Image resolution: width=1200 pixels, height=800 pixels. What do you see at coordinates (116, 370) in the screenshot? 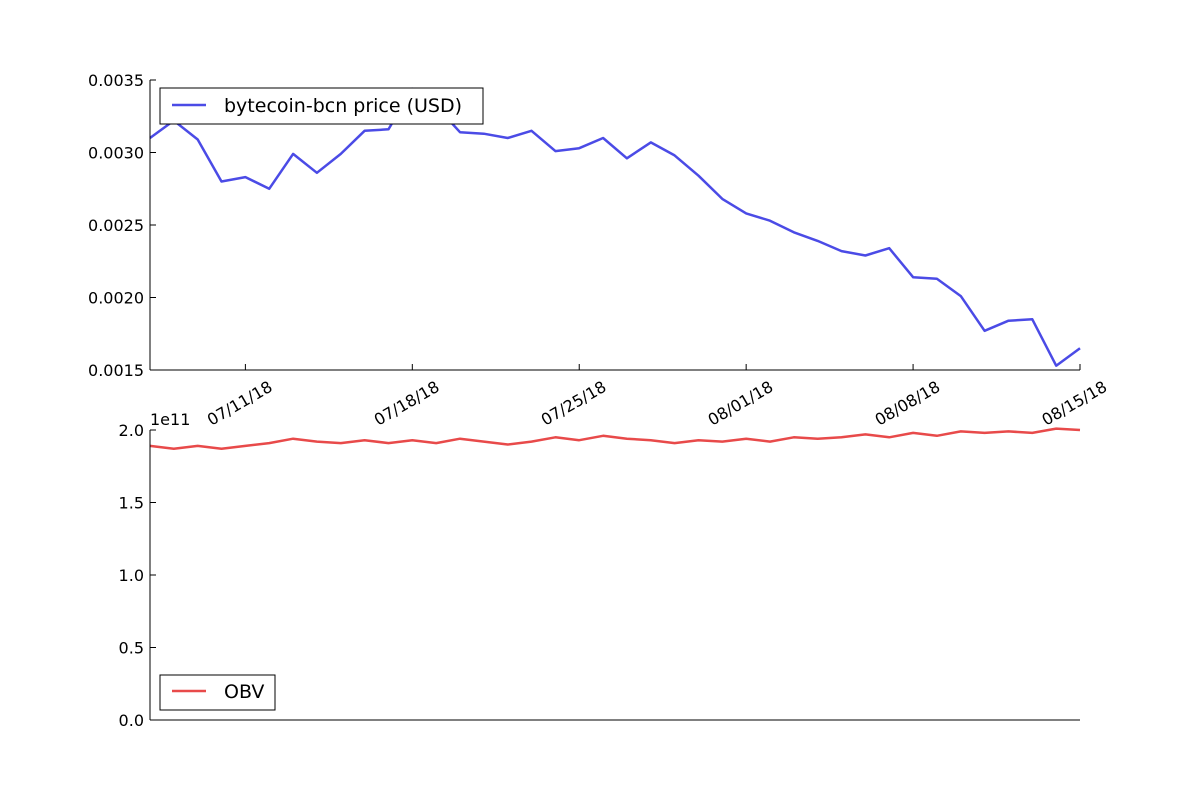
I see `price-y-tick-label: 0.0015` at bounding box center [116, 370].